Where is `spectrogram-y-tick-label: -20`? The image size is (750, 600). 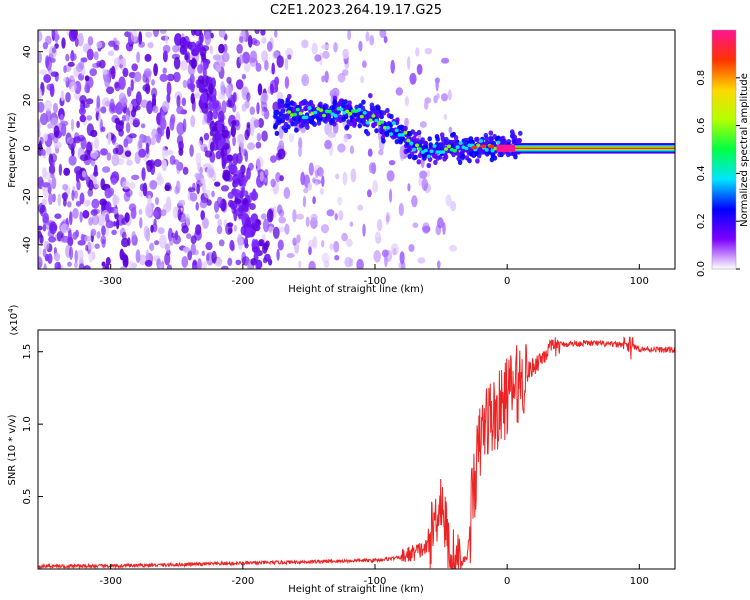 spectrogram-y-tick-label: -20 is located at coordinates (27, 196).